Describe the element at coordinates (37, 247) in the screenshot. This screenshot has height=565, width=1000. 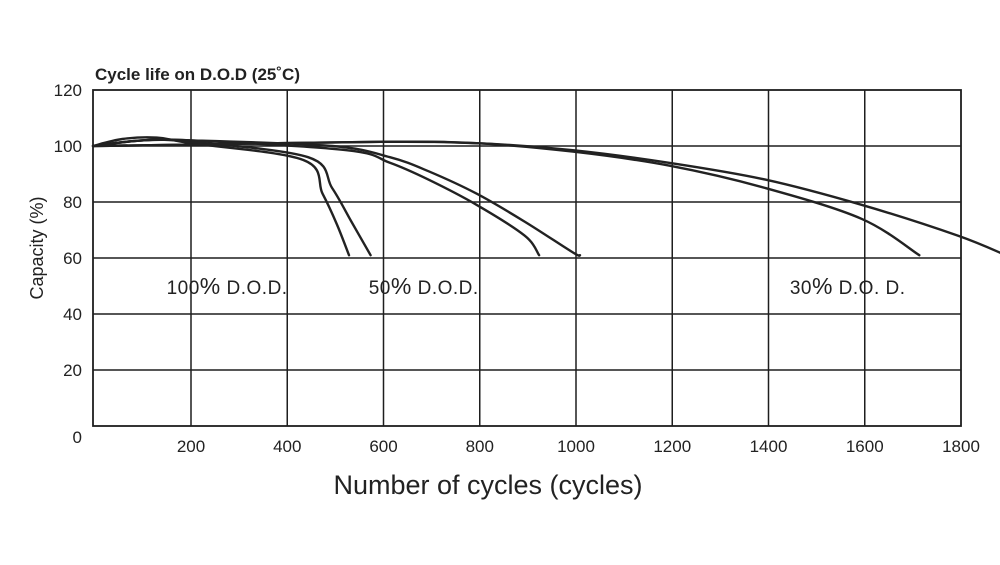
I see `y-axis-label: Capacity (%)` at that location.